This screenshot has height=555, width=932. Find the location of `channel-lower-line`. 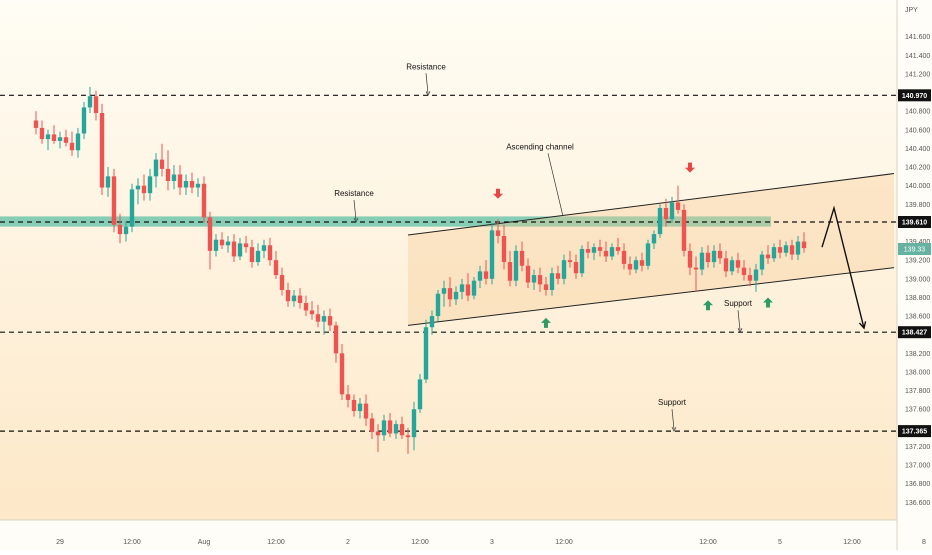

channel-lower-line is located at coordinates (651, 296).